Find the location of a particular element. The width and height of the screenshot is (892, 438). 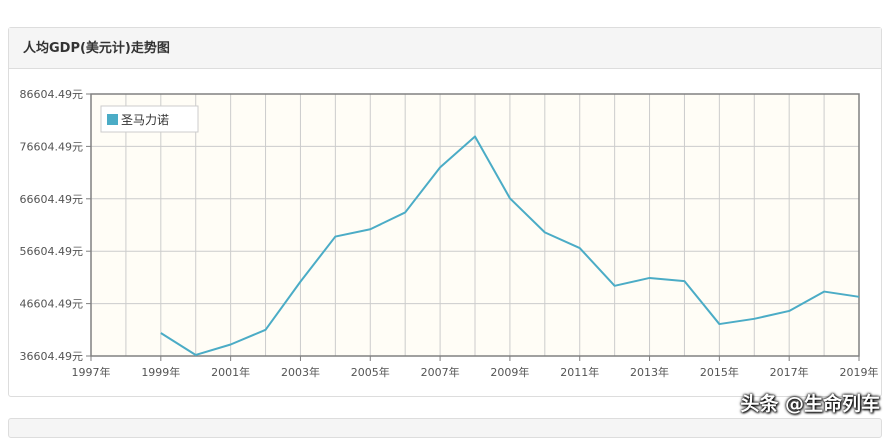

y-tick-label: 46604.49元 is located at coordinates (52, 304).